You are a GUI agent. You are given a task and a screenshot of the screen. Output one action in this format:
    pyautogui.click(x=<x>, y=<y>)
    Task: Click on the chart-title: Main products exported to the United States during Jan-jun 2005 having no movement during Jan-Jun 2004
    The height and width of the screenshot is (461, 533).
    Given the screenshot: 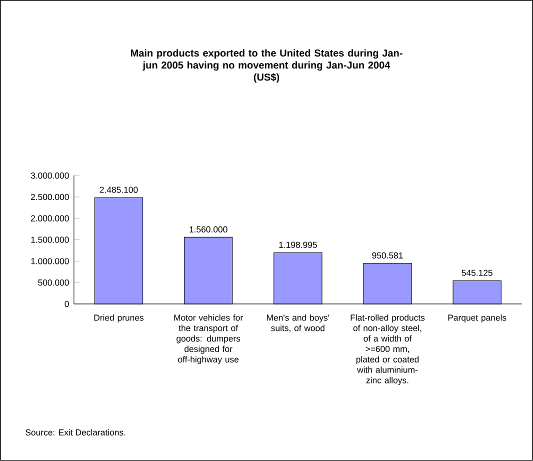 What is the action you would take?
    pyautogui.click(x=266, y=60)
    